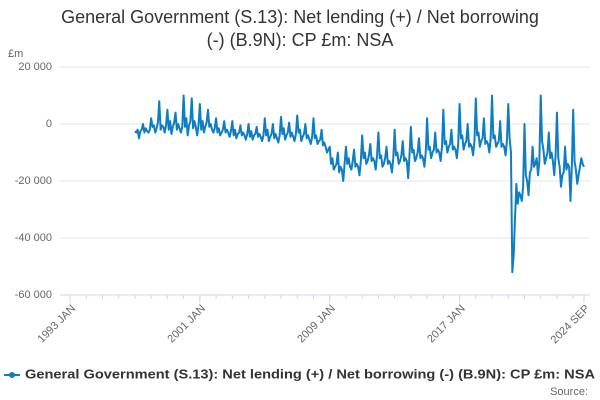  I want to click on y-tick-label: -60 000, so click(33, 295).